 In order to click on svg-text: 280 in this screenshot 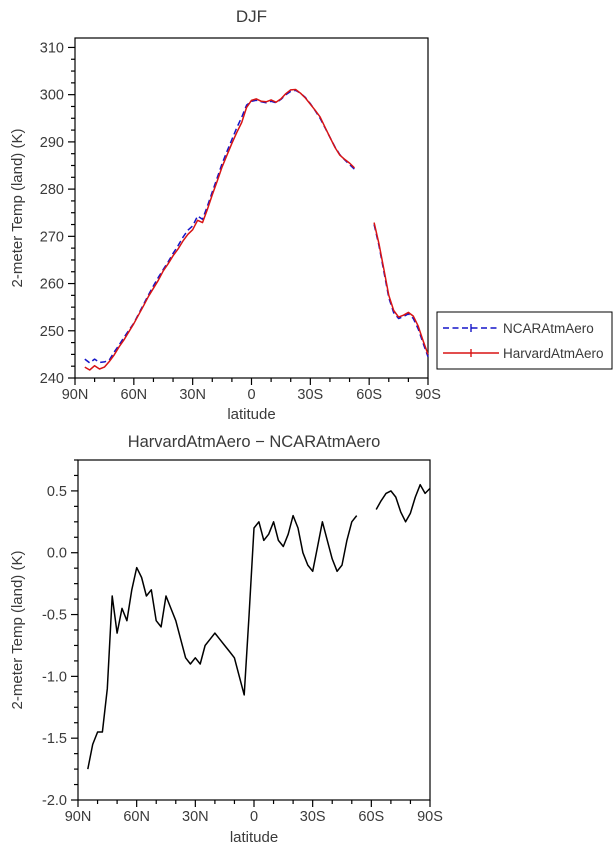, I will do `click(52, 190)`.